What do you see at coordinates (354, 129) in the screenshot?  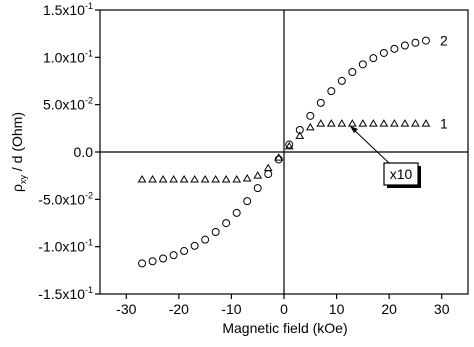 I see `arrow-head` at bounding box center [354, 129].